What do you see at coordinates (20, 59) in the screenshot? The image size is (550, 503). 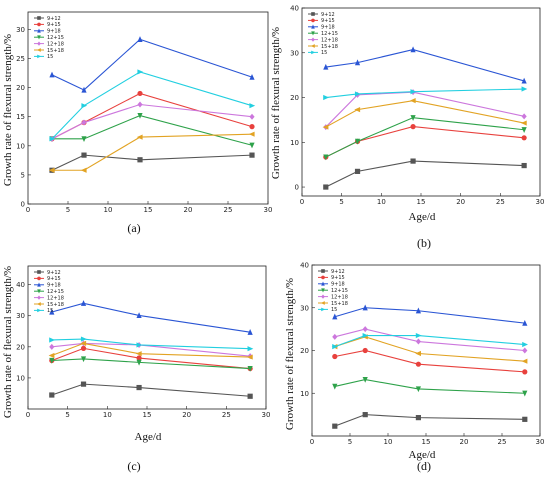 I see `y-tick-label: 25` at bounding box center [20, 59].